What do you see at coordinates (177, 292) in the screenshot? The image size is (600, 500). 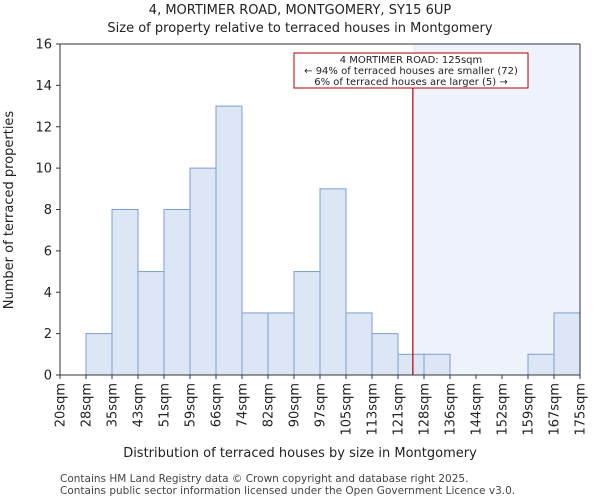 I see `bar-51sqm` at bounding box center [177, 292].